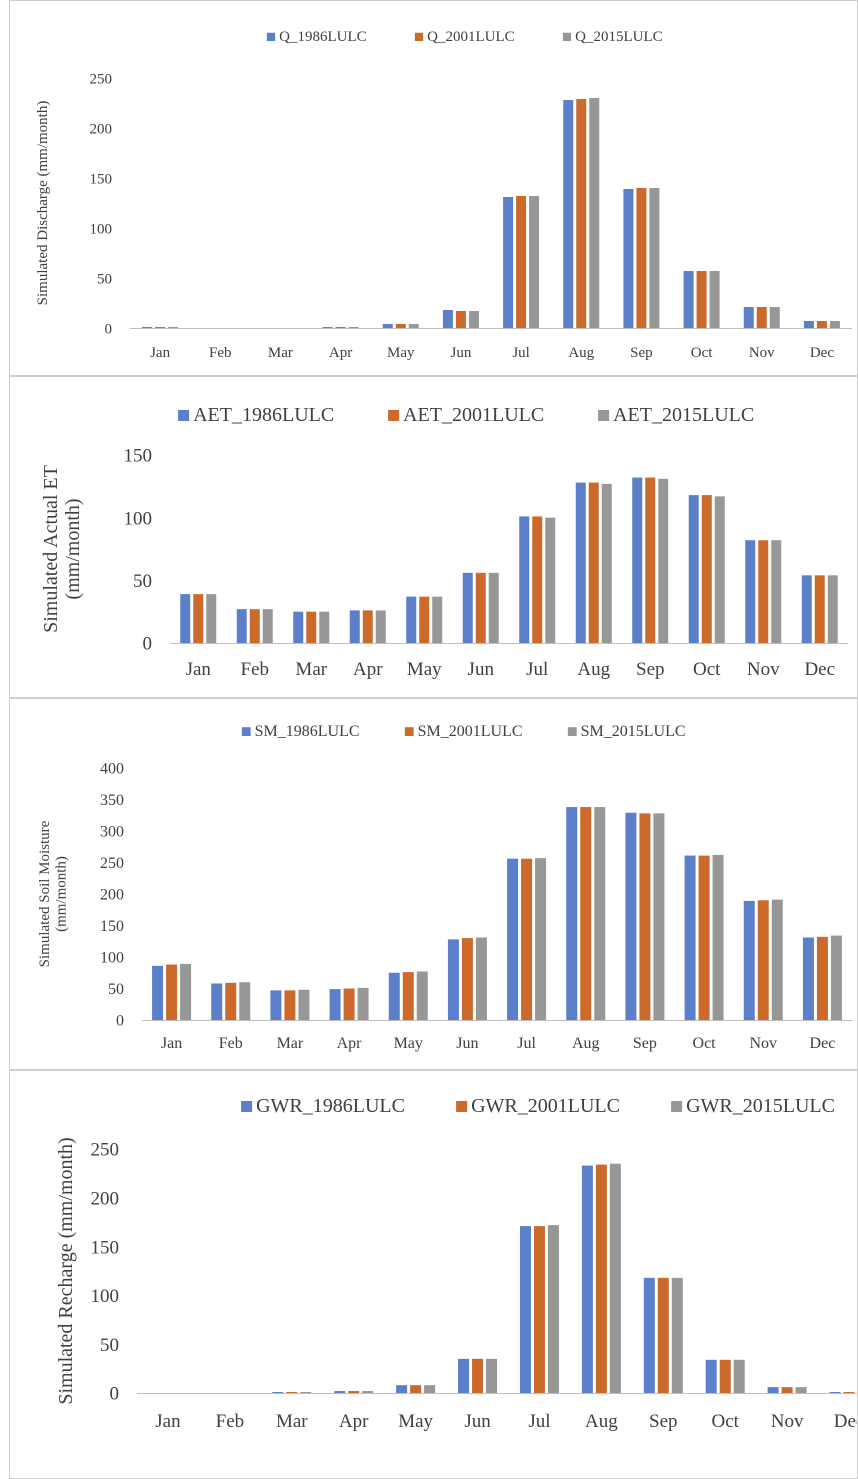  What do you see at coordinates (263, 415) in the screenshot?
I see `aet-legend-label-1: AET_1986LULC` at bounding box center [263, 415].